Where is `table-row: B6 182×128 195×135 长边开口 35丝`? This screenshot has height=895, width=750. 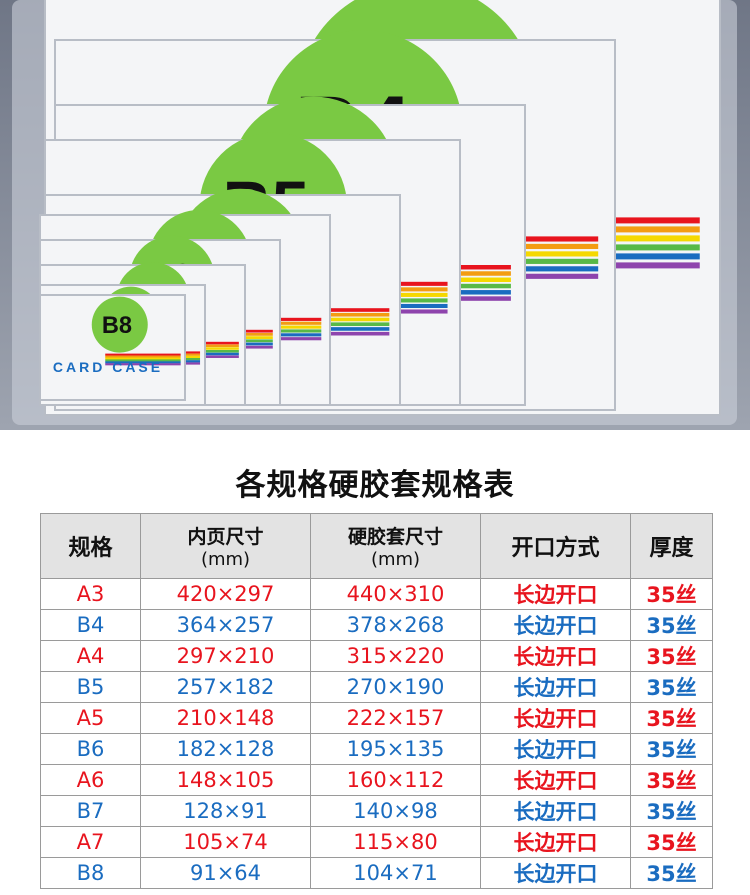
table-row: B6 182×128 195×135 长边开口 35丝 is located at coordinates (376, 749).